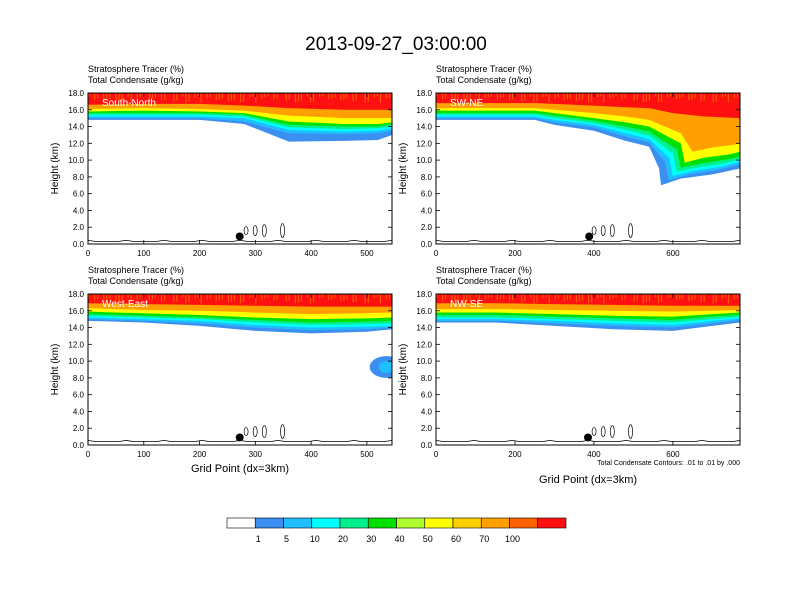 The image size is (792, 612). What do you see at coordinates (256, 454) in the screenshot?
I see `x-tick-label: 300` at bounding box center [256, 454].